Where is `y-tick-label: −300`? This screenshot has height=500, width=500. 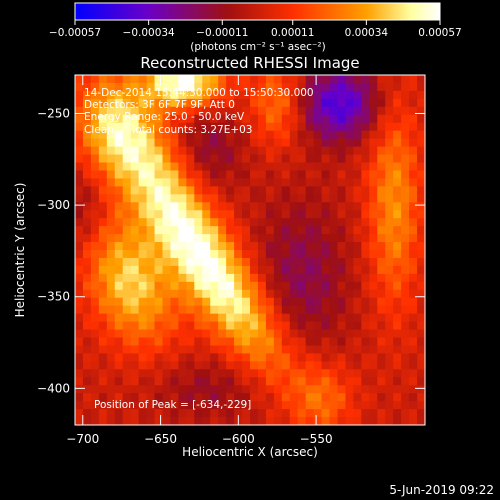 y-tick-label: −300 is located at coordinates (53, 205).